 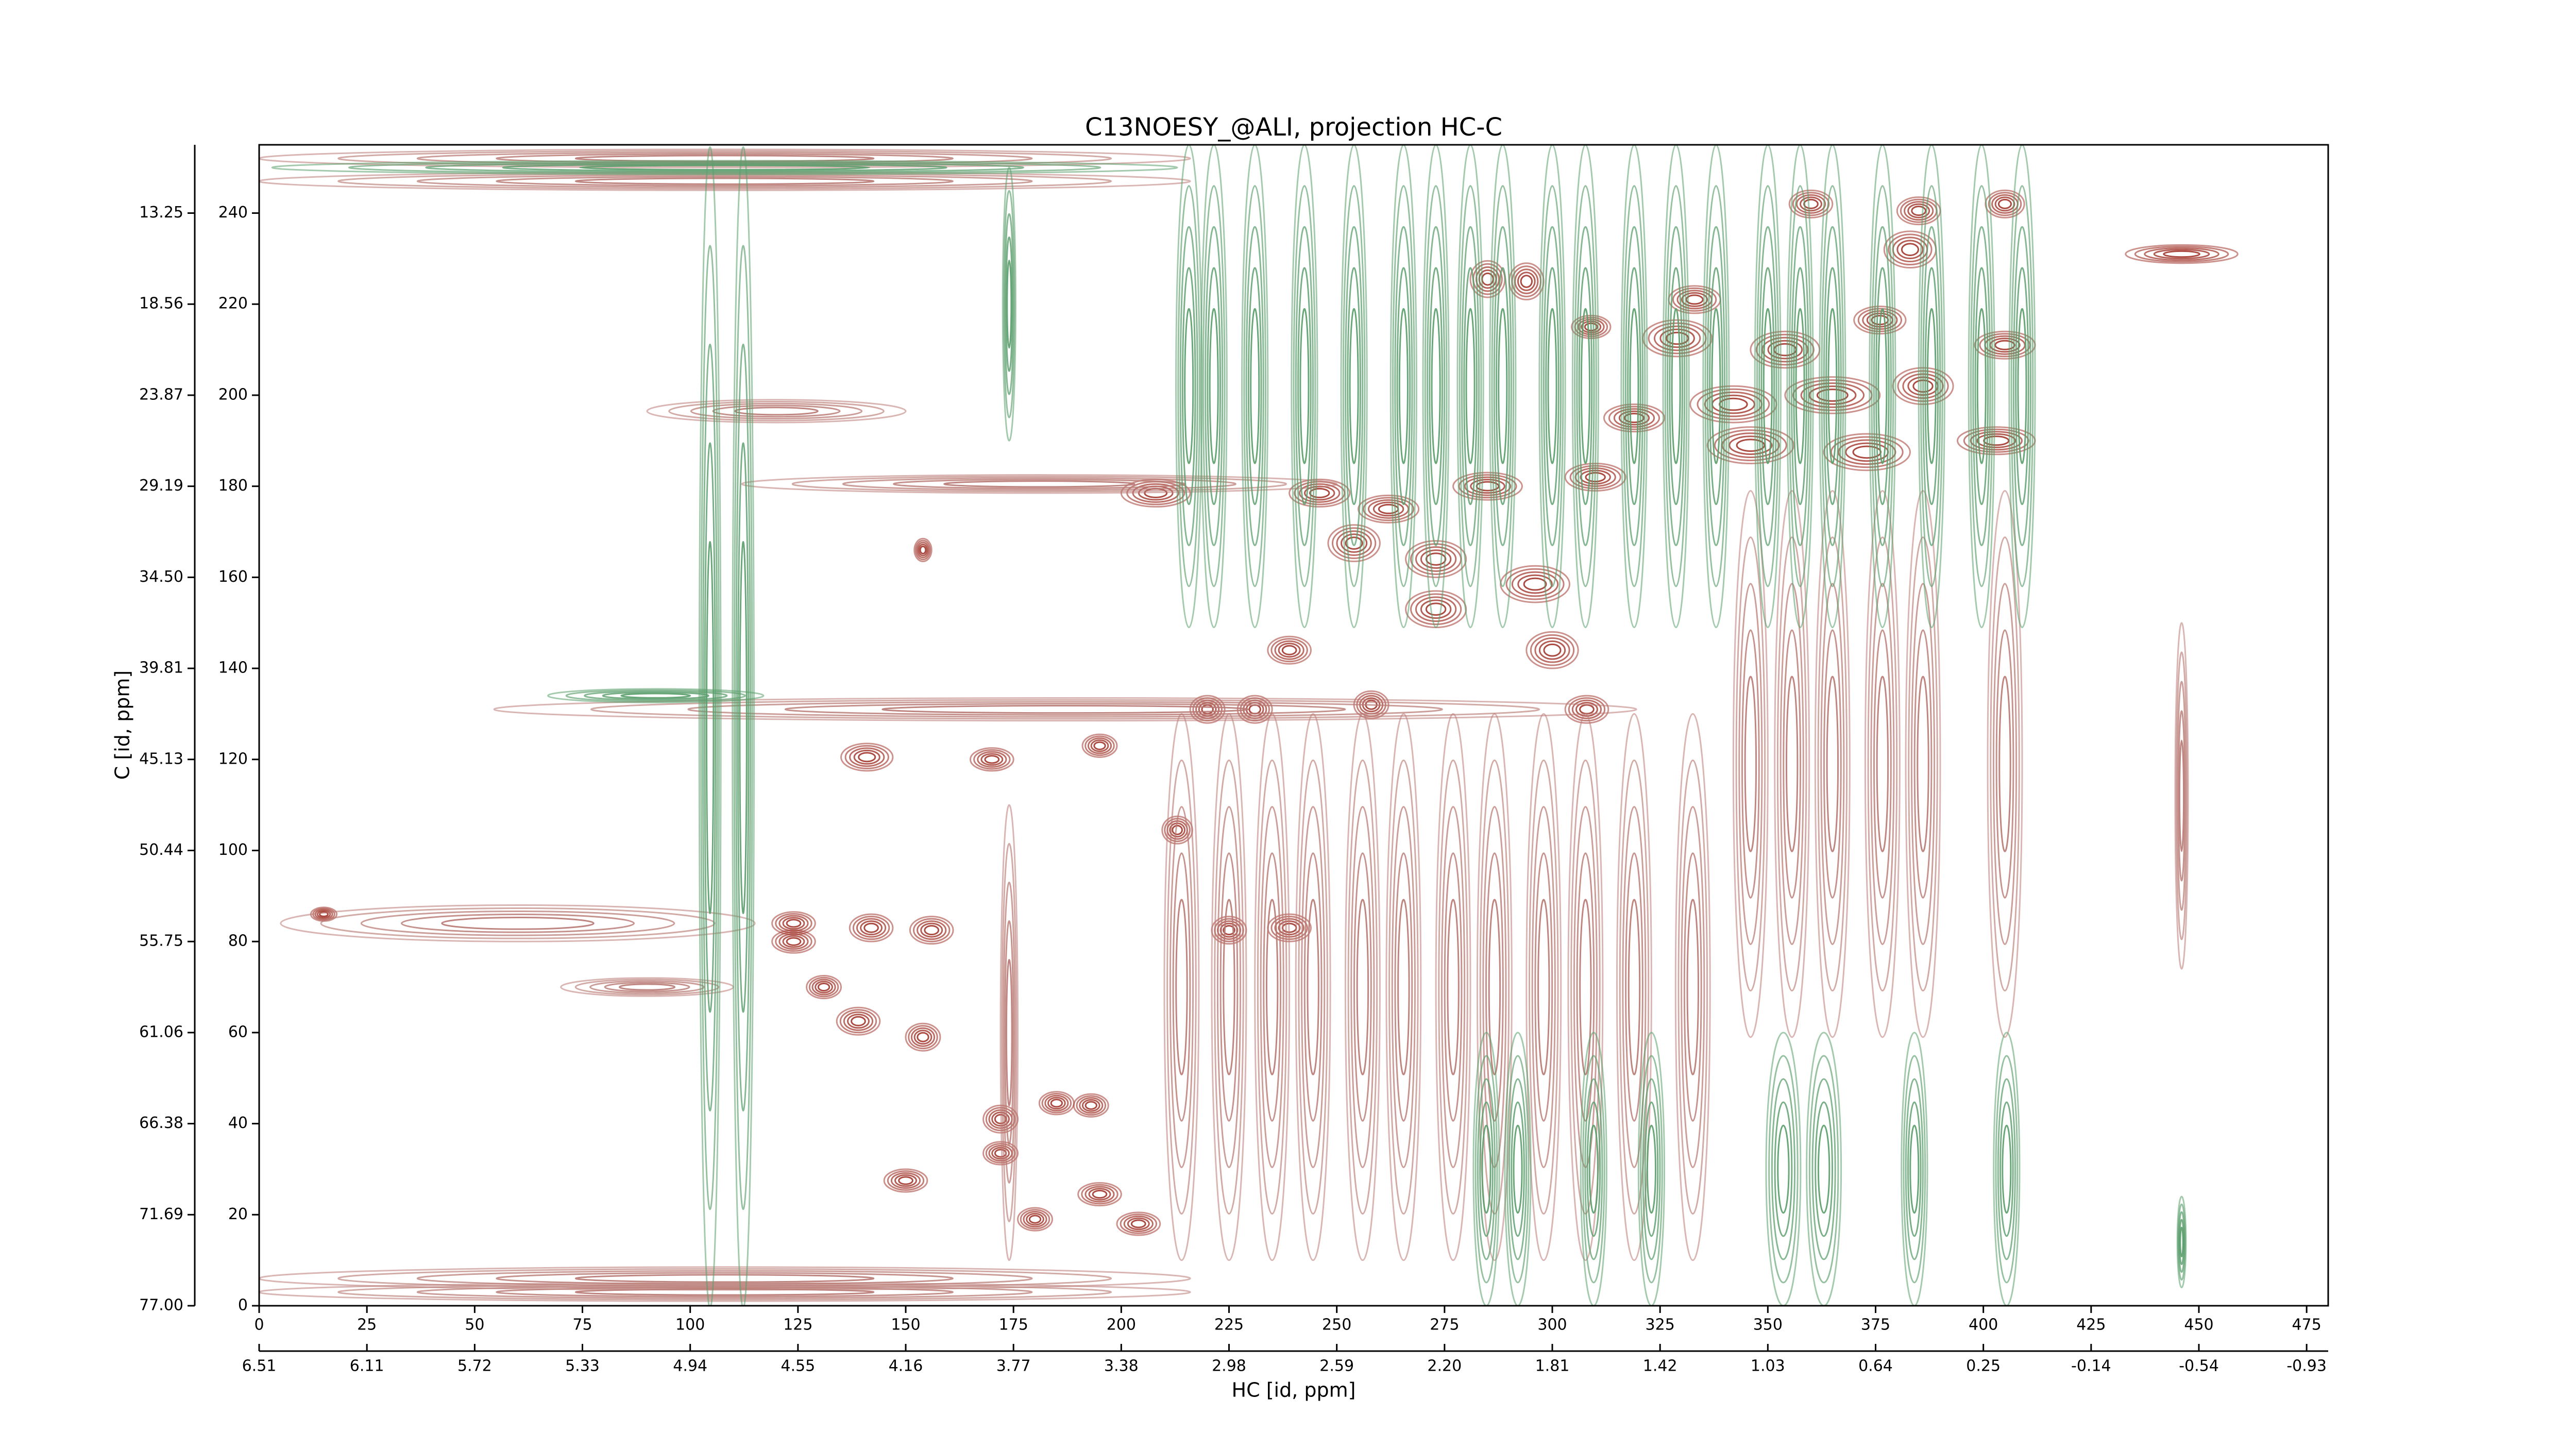 What do you see at coordinates (1229, 1325) in the screenshot?
I see `x-tick-label: 225` at bounding box center [1229, 1325].